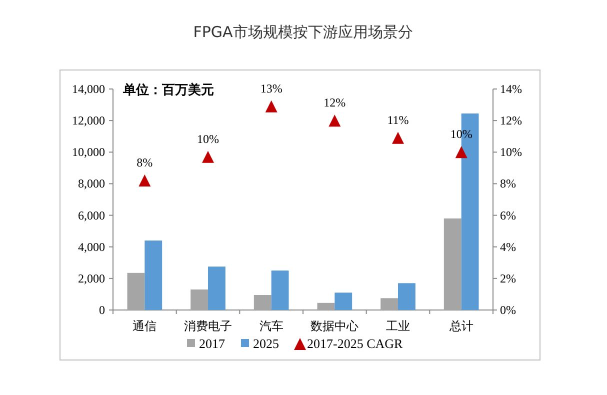 Image resolution: width=607 pixels, height=395 pixels. Describe the element at coordinates (511, 152) in the screenshot. I see `y2-tick-label: 10%` at that location.